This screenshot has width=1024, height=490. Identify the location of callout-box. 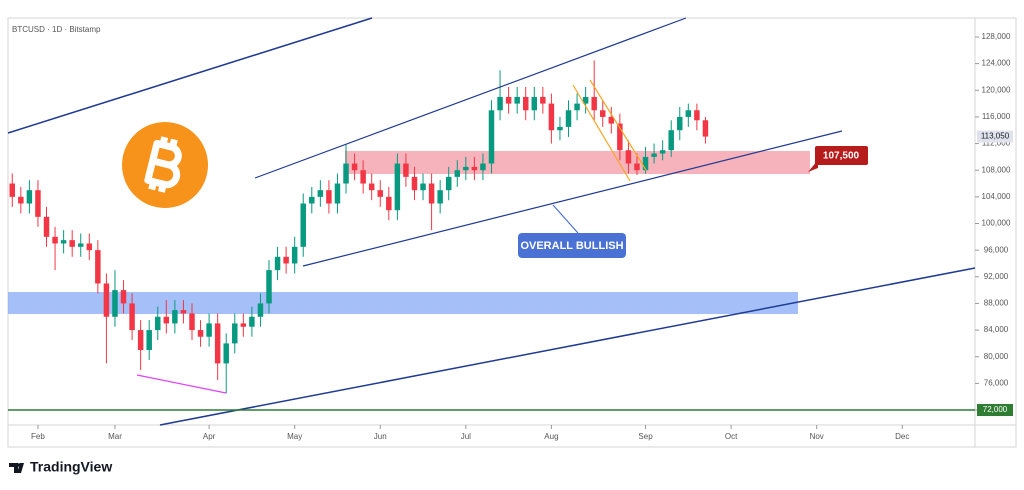
(841, 155).